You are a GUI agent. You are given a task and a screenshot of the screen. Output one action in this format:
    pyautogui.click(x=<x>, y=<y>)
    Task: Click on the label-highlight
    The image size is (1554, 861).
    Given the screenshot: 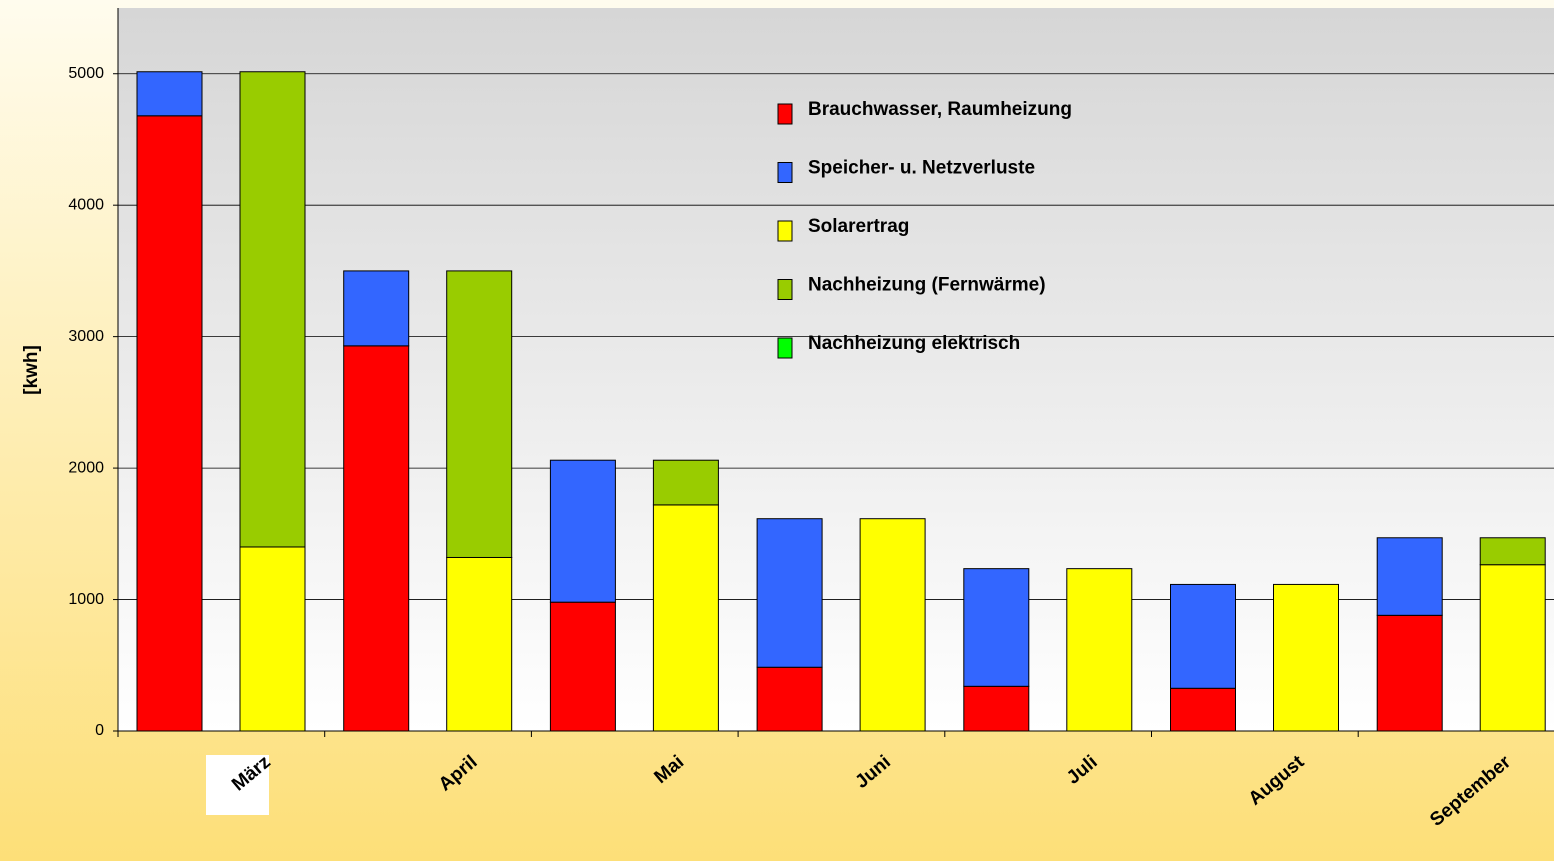 What is the action you would take?
    pyautogui.click(x=237, y=785)
    